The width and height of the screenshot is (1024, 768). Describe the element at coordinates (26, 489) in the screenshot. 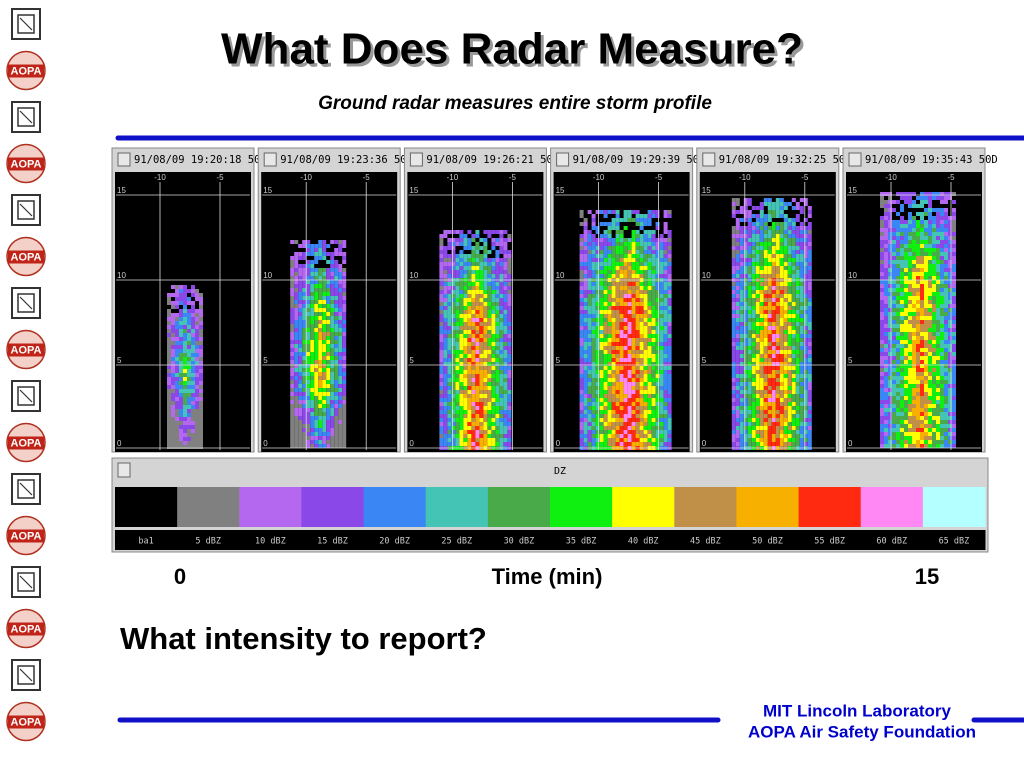

I see `logo-box` at that location.